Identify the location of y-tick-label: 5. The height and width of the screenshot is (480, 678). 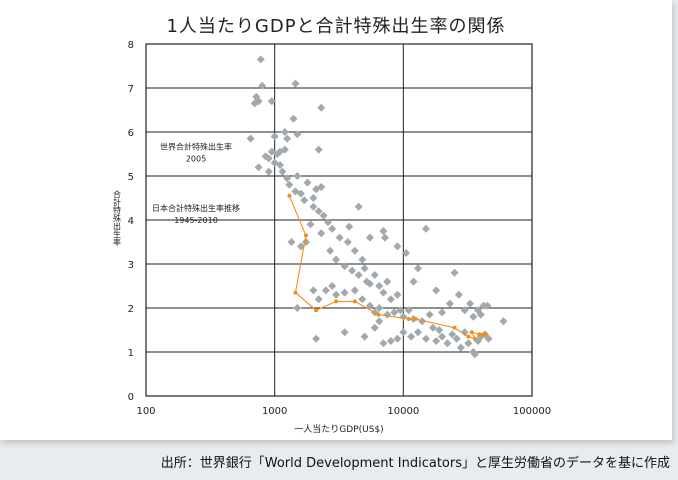
(131, 177).